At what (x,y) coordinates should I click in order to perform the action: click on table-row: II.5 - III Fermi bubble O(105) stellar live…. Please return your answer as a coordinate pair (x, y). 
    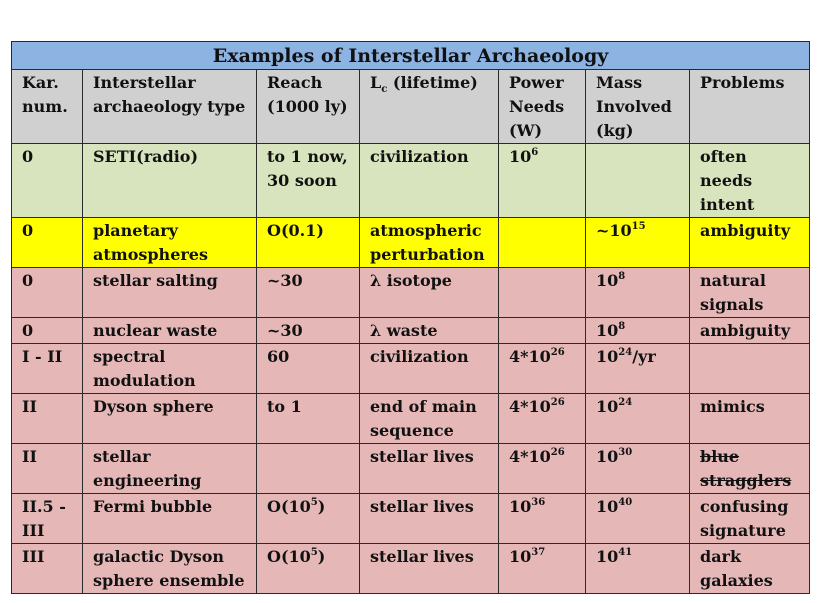
    Looking at the image, I should click on (411, 518).